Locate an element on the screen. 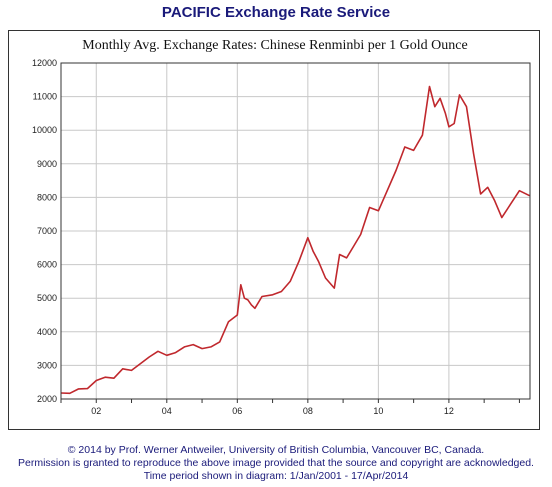 The height and width of the screenshot is (487, 552). y-tick-label: 5000 is located at coordinates (47, 298).